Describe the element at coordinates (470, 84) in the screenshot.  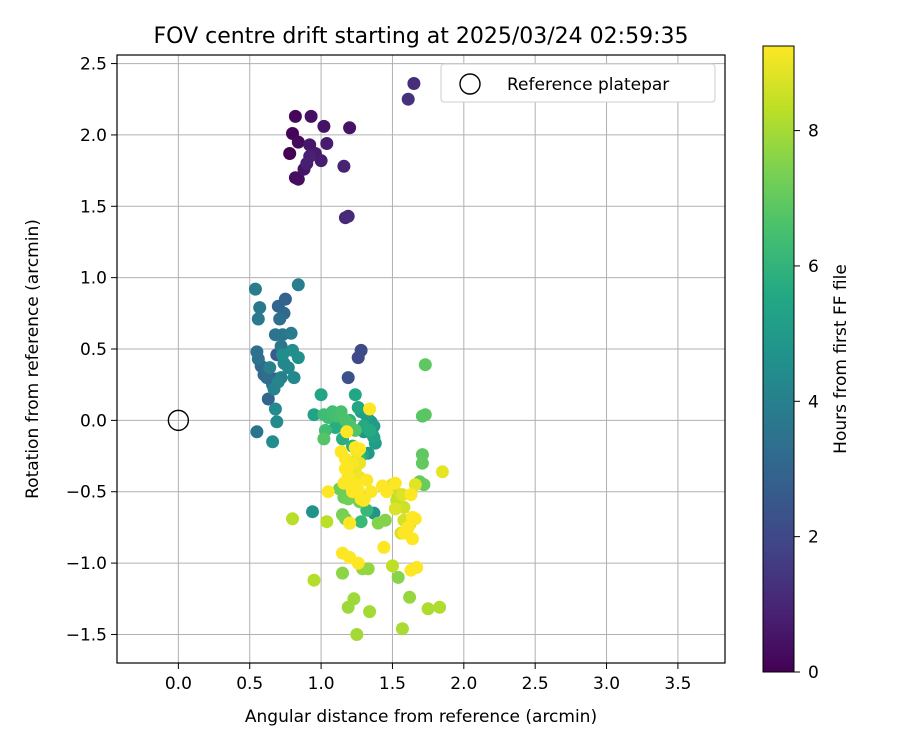
I see `legend-marker` at that location.